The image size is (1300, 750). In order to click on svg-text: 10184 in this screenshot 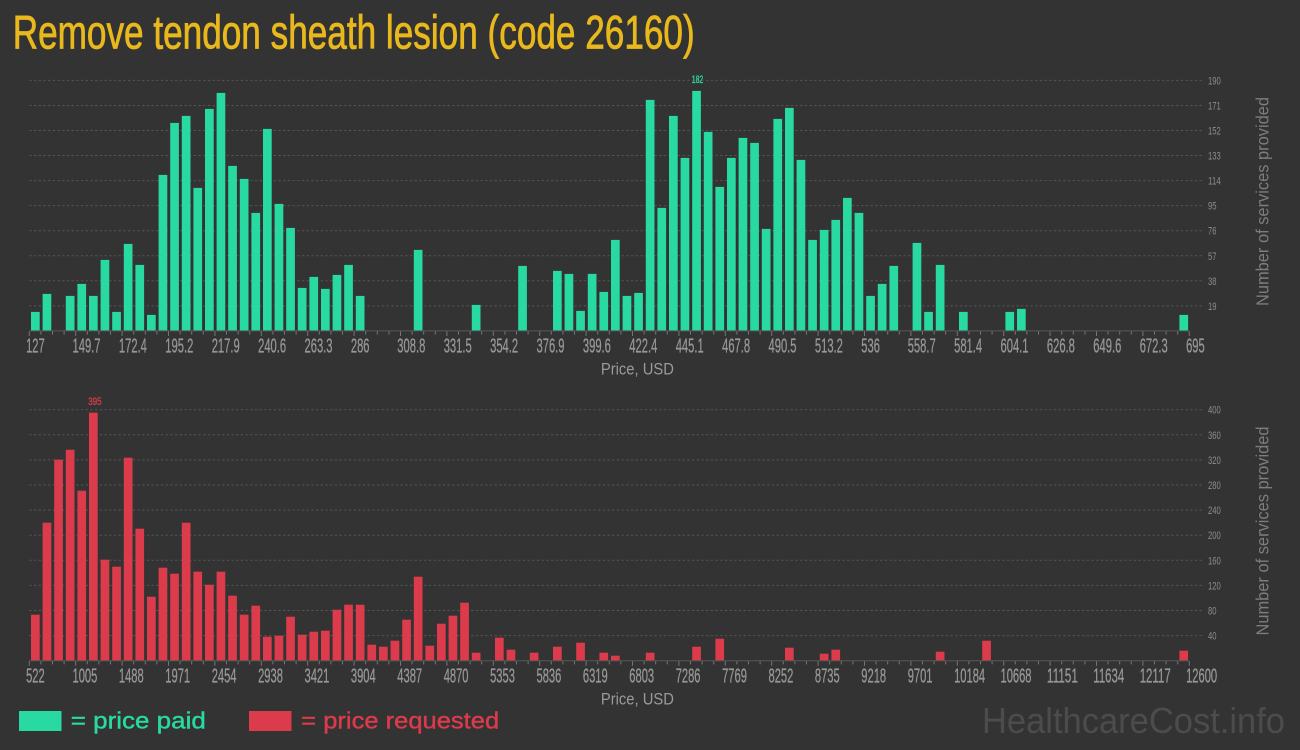, I will do `click(969, 677)`.